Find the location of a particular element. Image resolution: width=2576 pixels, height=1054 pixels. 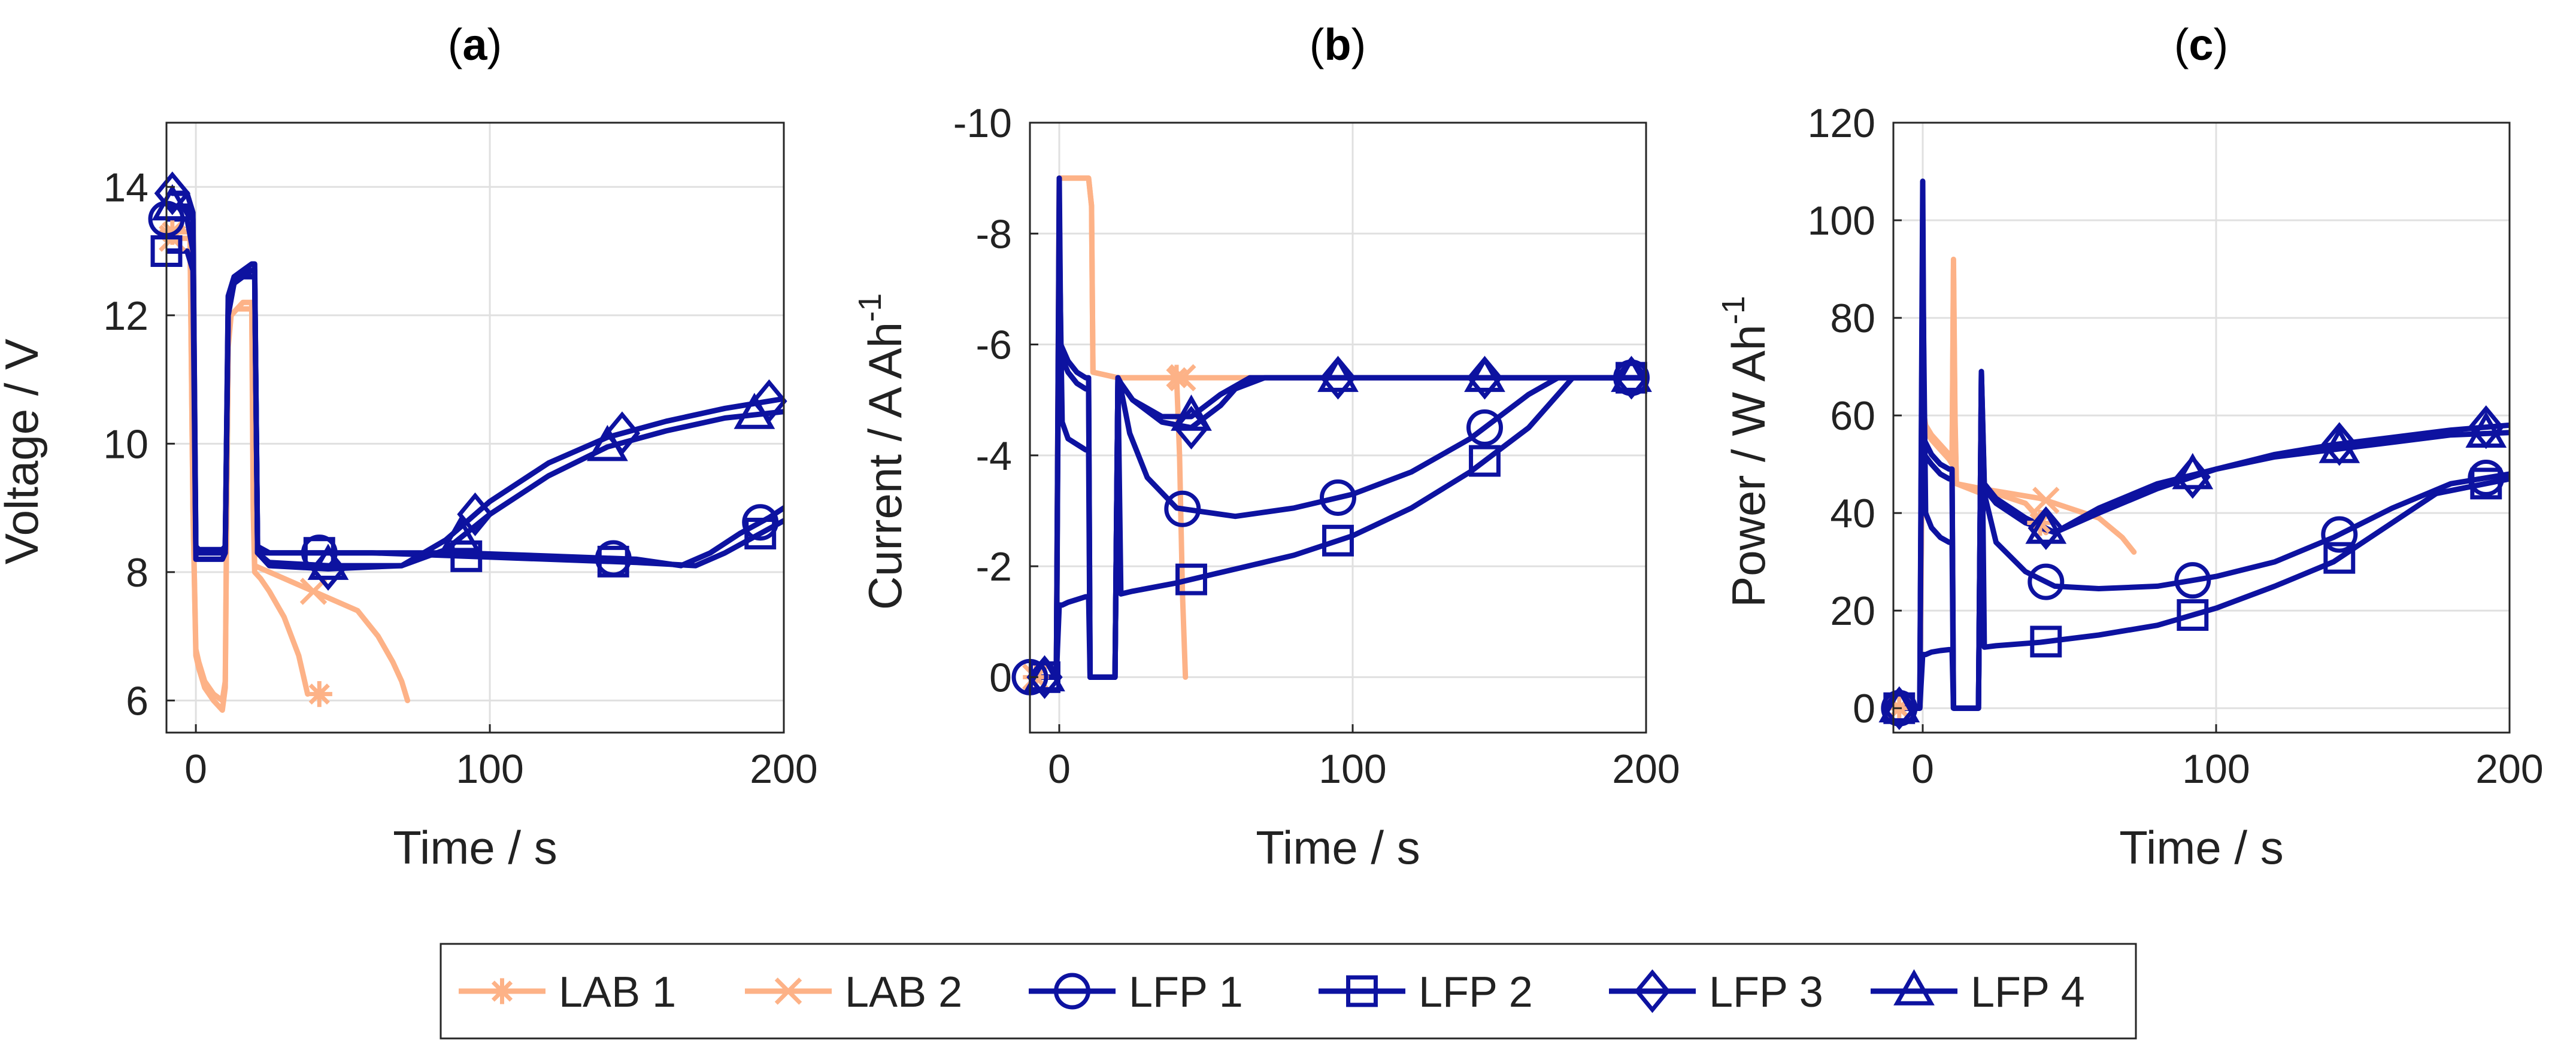

legend-label: LAB 2 is located at coordinates (903, 992).